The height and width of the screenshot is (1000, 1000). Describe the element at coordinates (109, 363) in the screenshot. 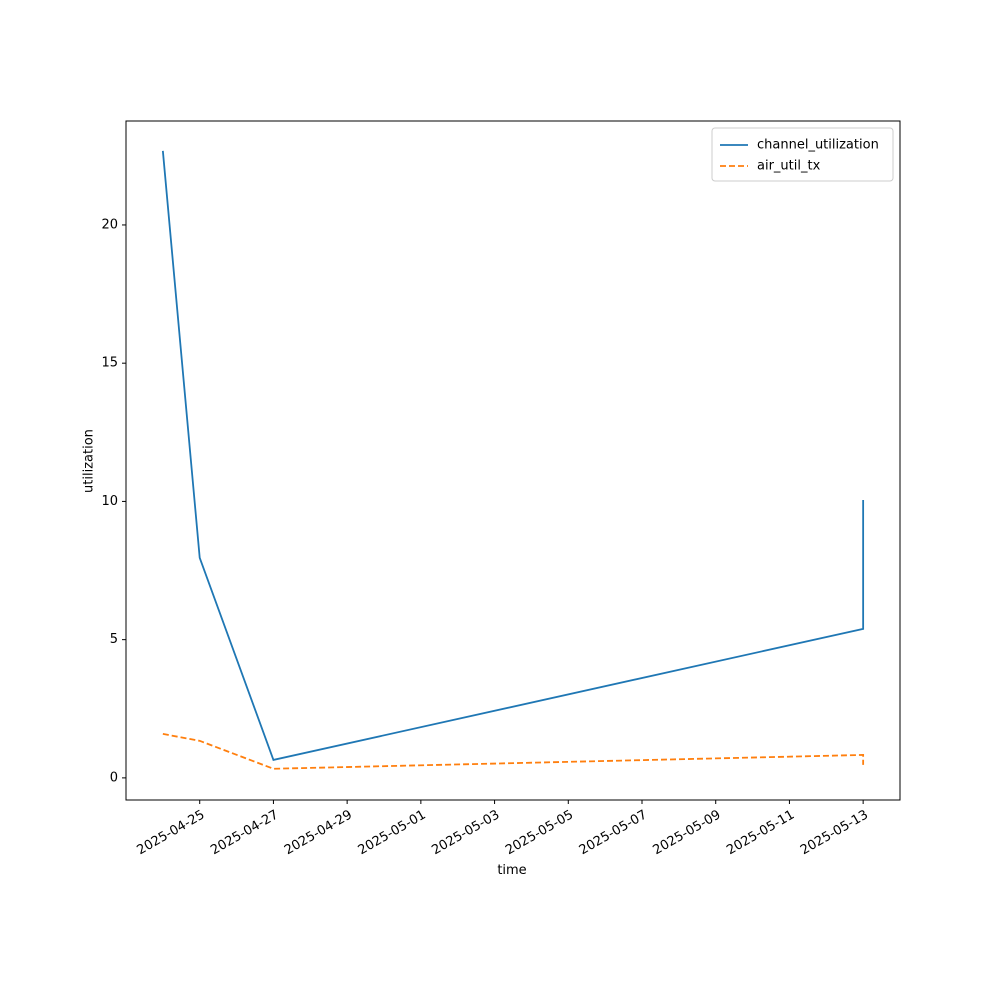

I see `y-tick-label: 15` at that location.